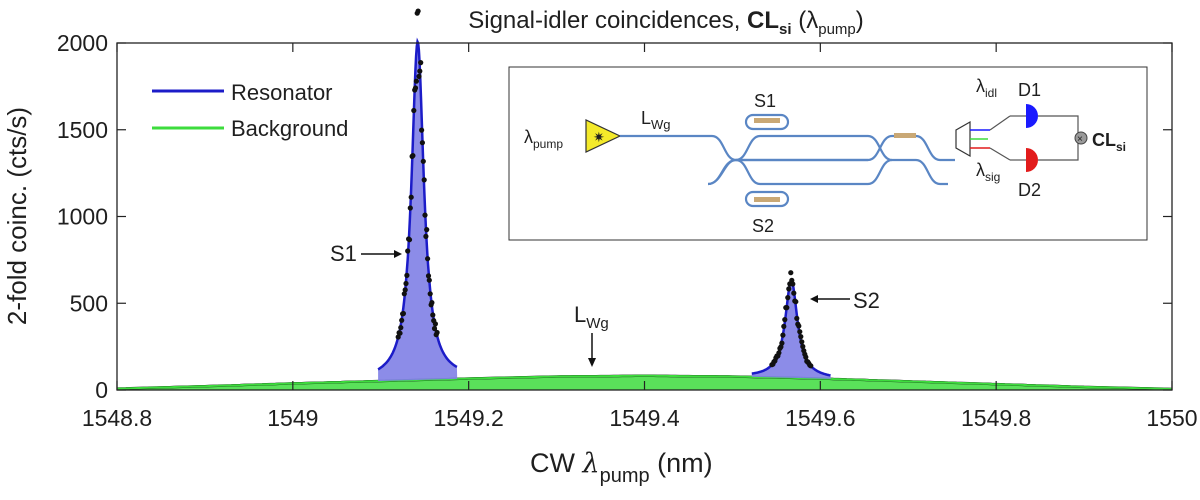 The width and height of the screenshot is (1200, 500). What do you see at coordinates (1032, 116) in the screenshot?
I see `detector-d1-icon` at bounding box center [1032, 116].